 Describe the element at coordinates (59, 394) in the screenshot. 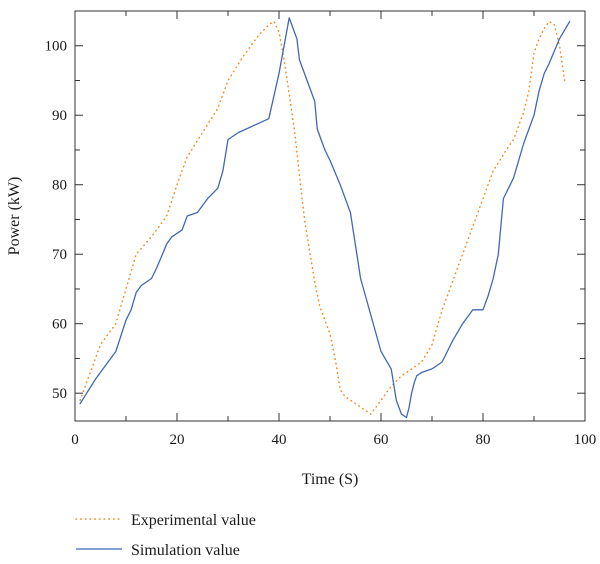

I see `y-tick-label: 50` at that location.